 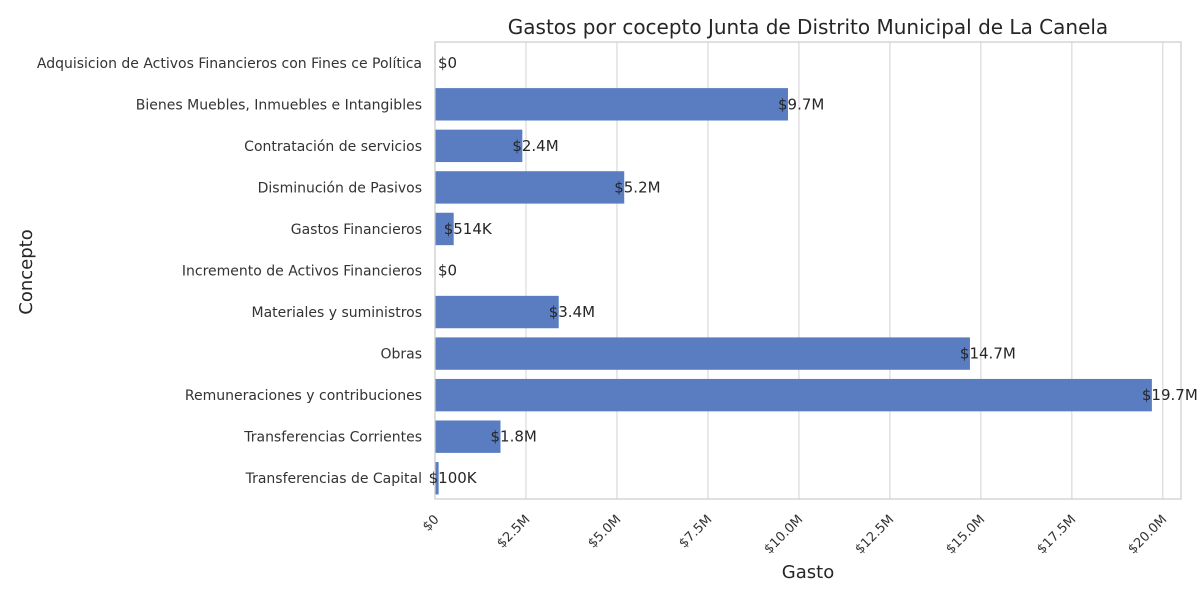 What do you see at coordinates (874, 534) in the screenshot?
I see `x-tick-label: $12.5M` at bounding box center [874, 534].